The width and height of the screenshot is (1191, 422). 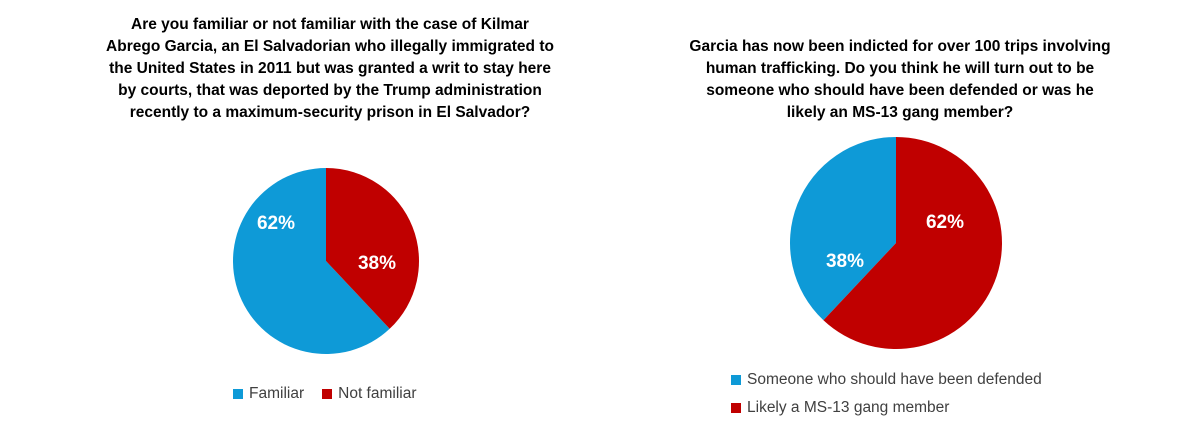 I want to click on legend: Familiar Not familiar, so click(x=325, y=394).